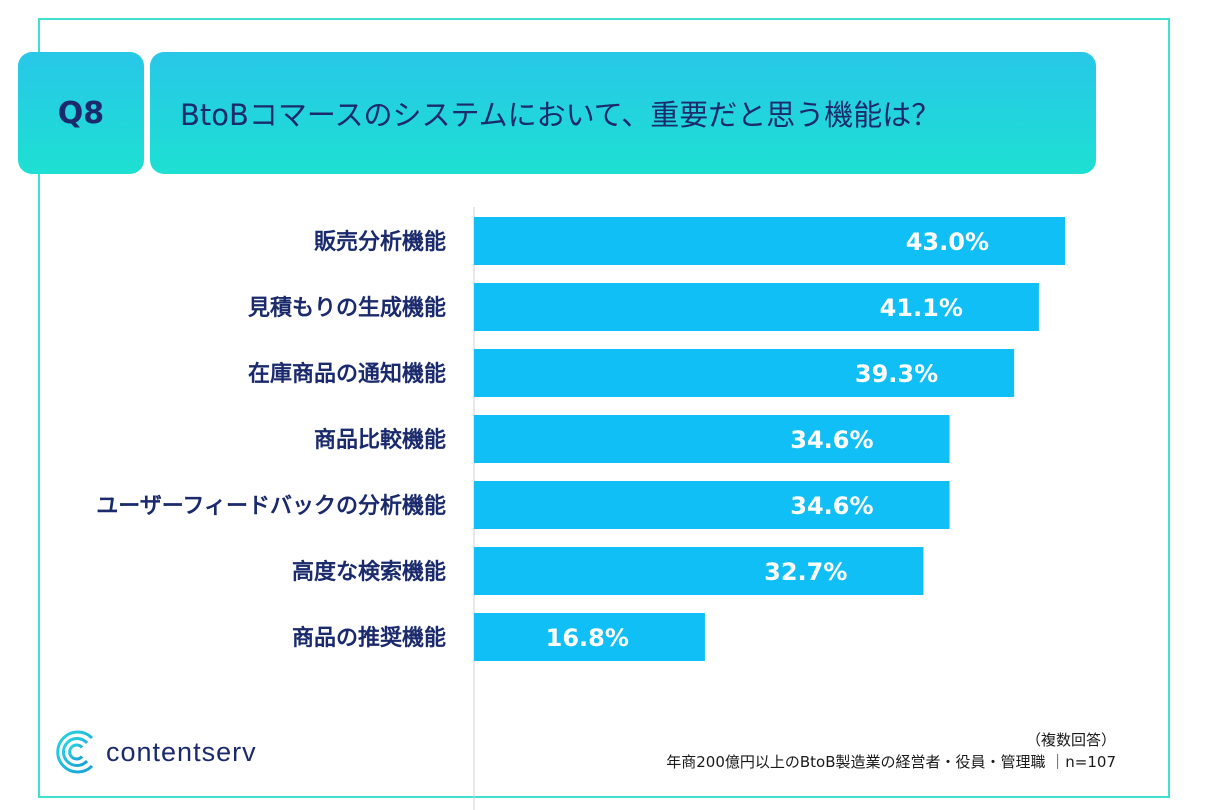 The height and width of the screenshot is (810, 1212). I want to click on category-label: 販売分析機能, so click(380, 242).